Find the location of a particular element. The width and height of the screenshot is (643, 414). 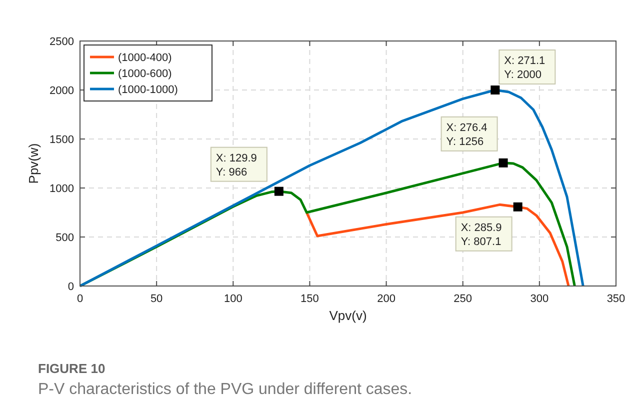

y-tick-label: 1500 is located at coordinates (62, 140).